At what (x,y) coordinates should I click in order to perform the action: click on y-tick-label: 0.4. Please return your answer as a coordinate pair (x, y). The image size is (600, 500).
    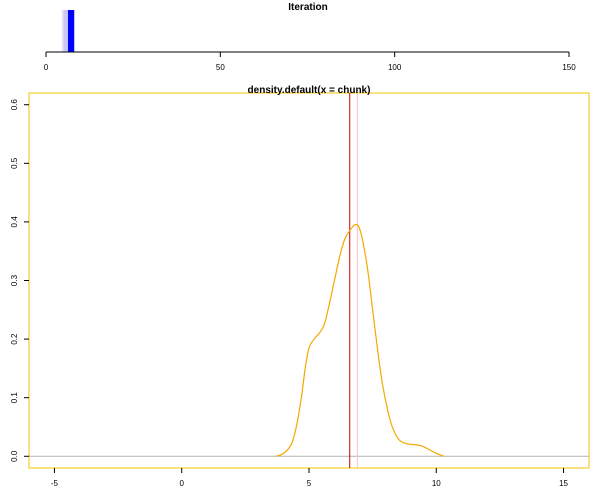
    Looking at the image, I should click on (14, 222).